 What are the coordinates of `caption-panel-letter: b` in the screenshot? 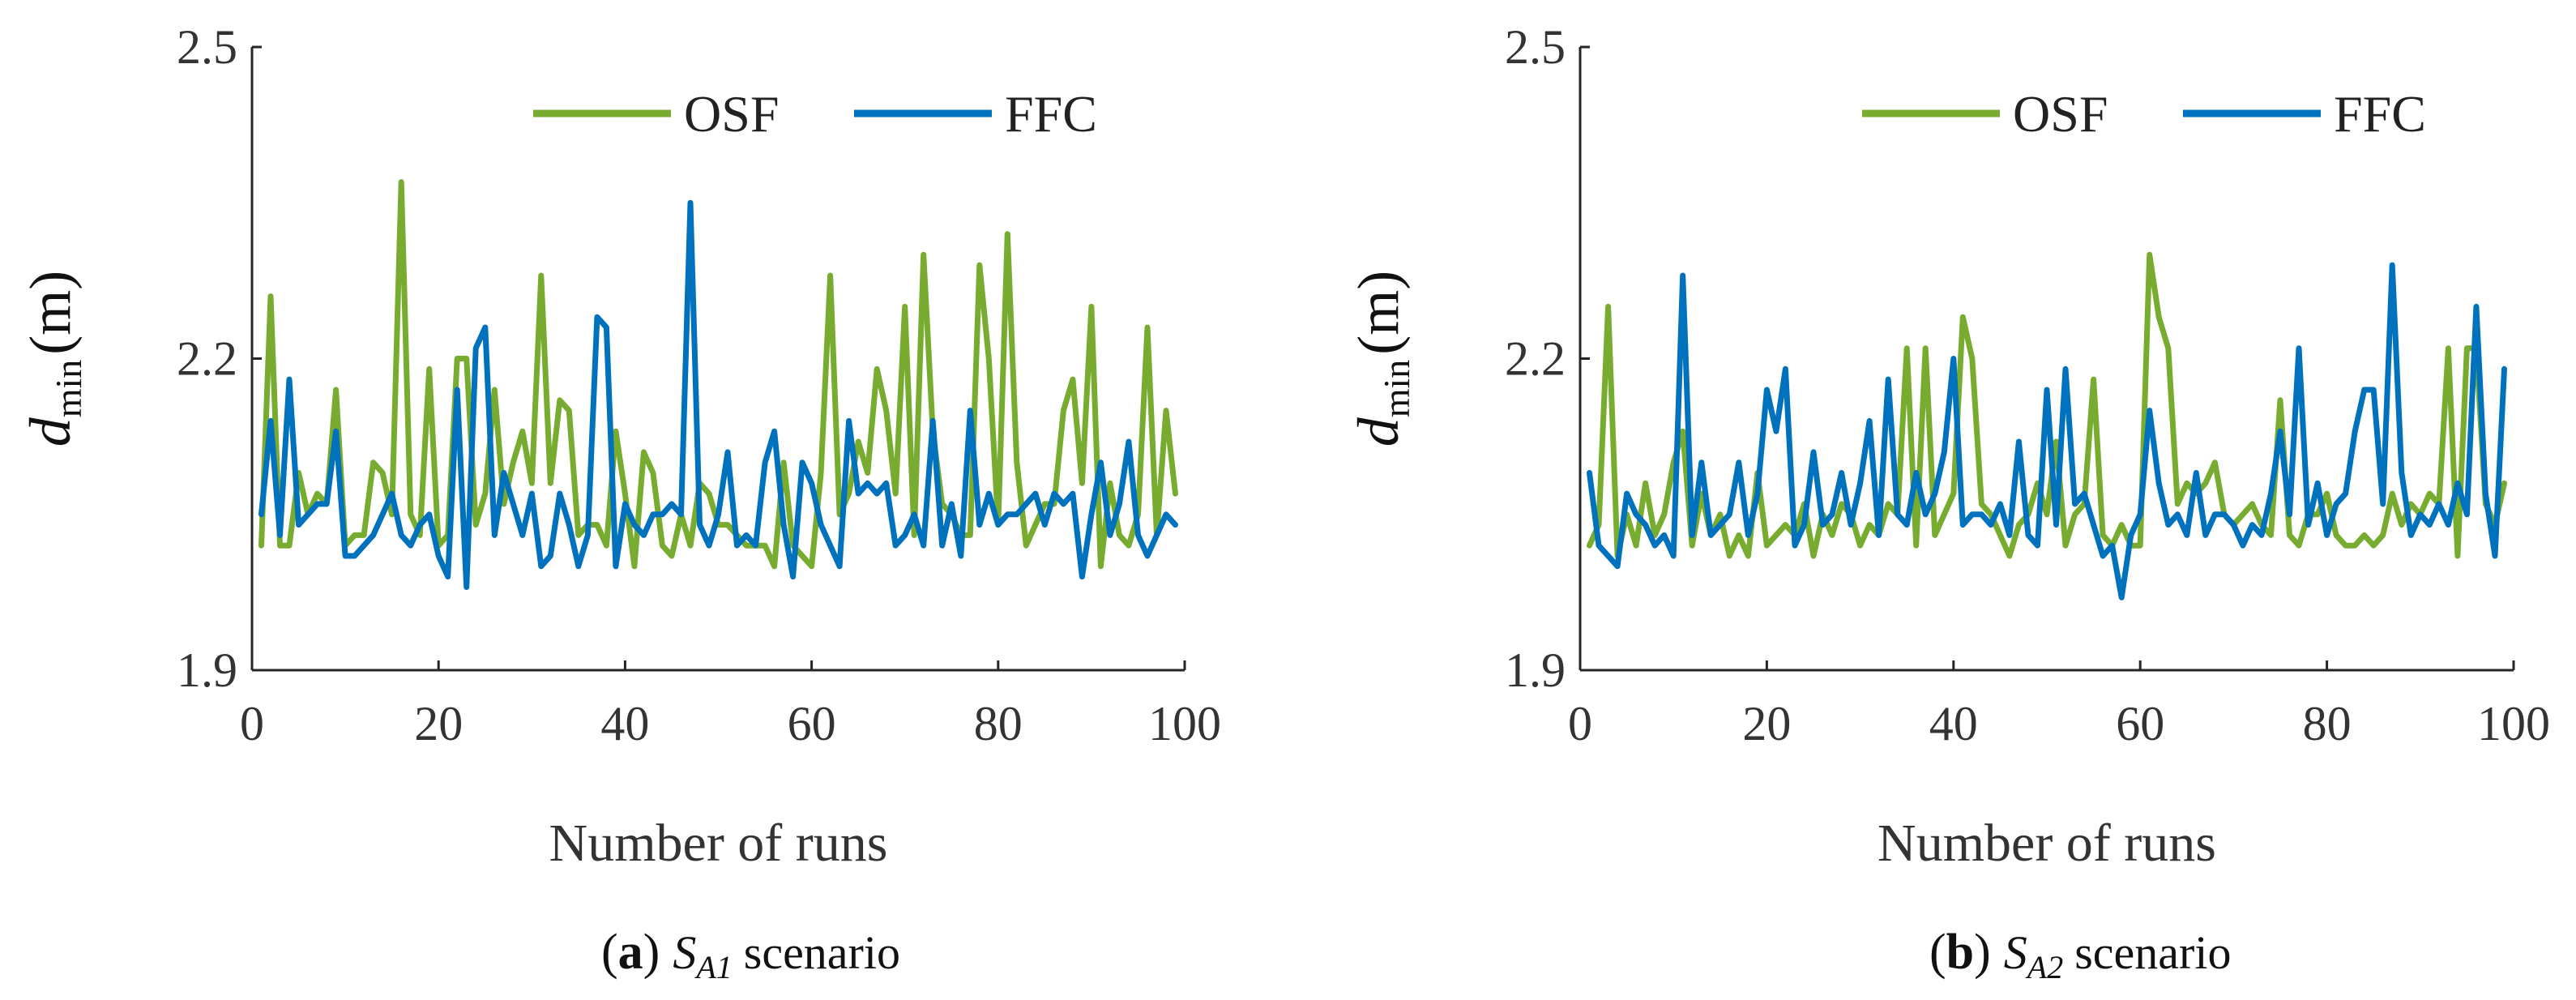 It's located at (1960, 952).